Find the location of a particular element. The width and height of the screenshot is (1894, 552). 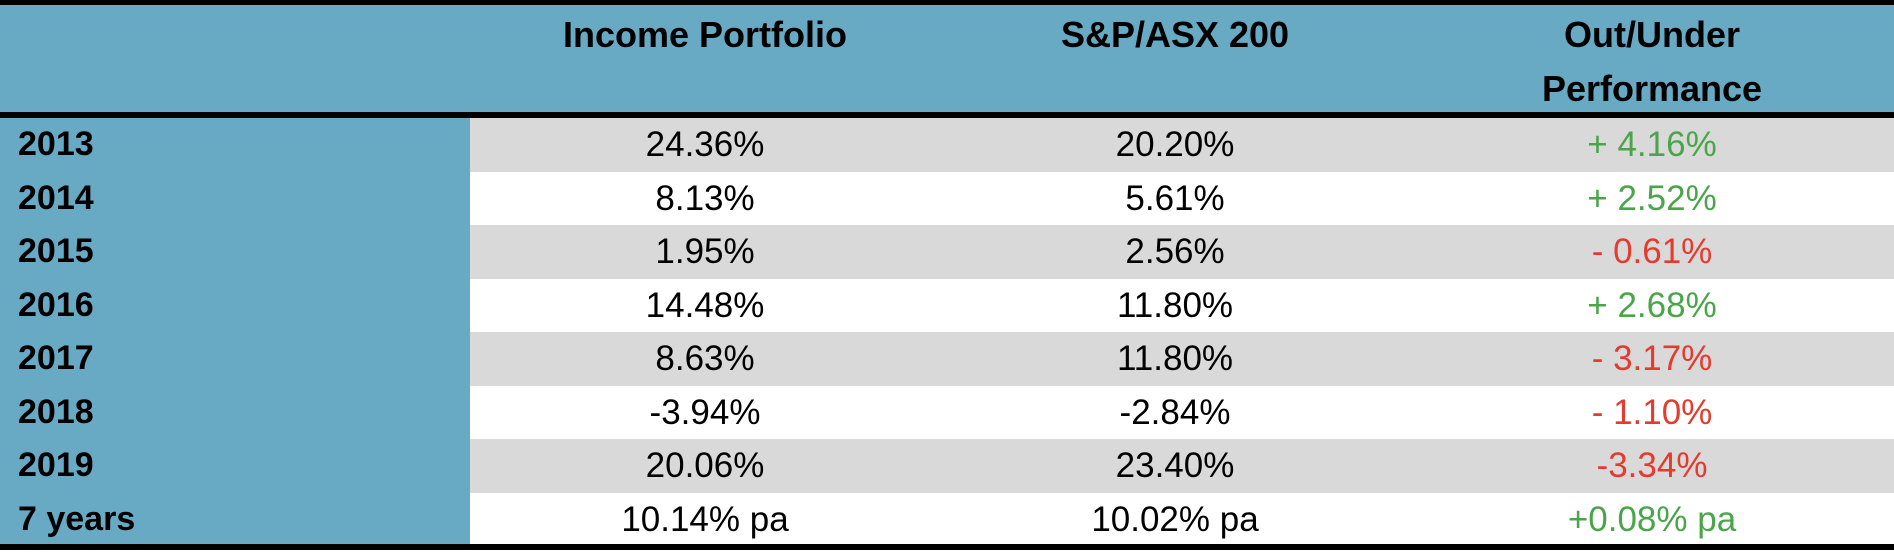

income-portfolio-value: 14.48% is located at coordinates (705, 305).